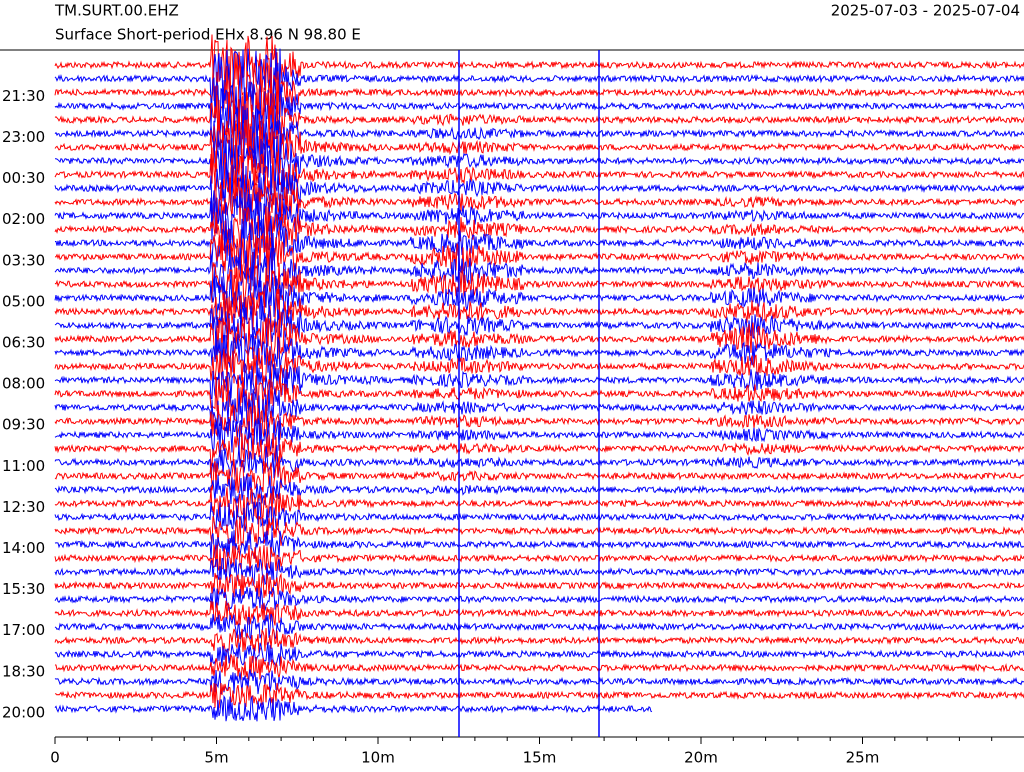 The image size is (1024, 772). Describe the element at coordinates (23, 507) in the screenshot. I see `row-label: 12:30` at that location.